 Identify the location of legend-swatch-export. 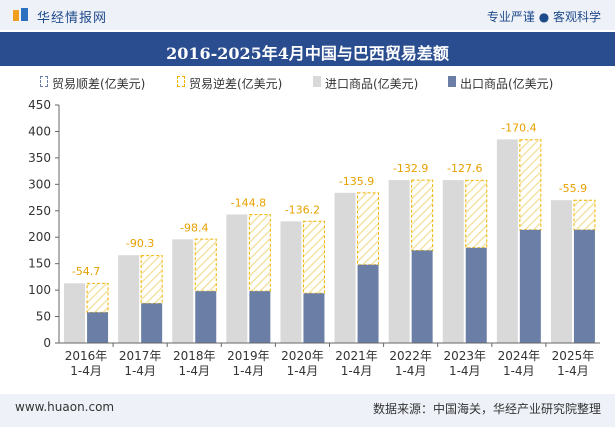
(452, 81).